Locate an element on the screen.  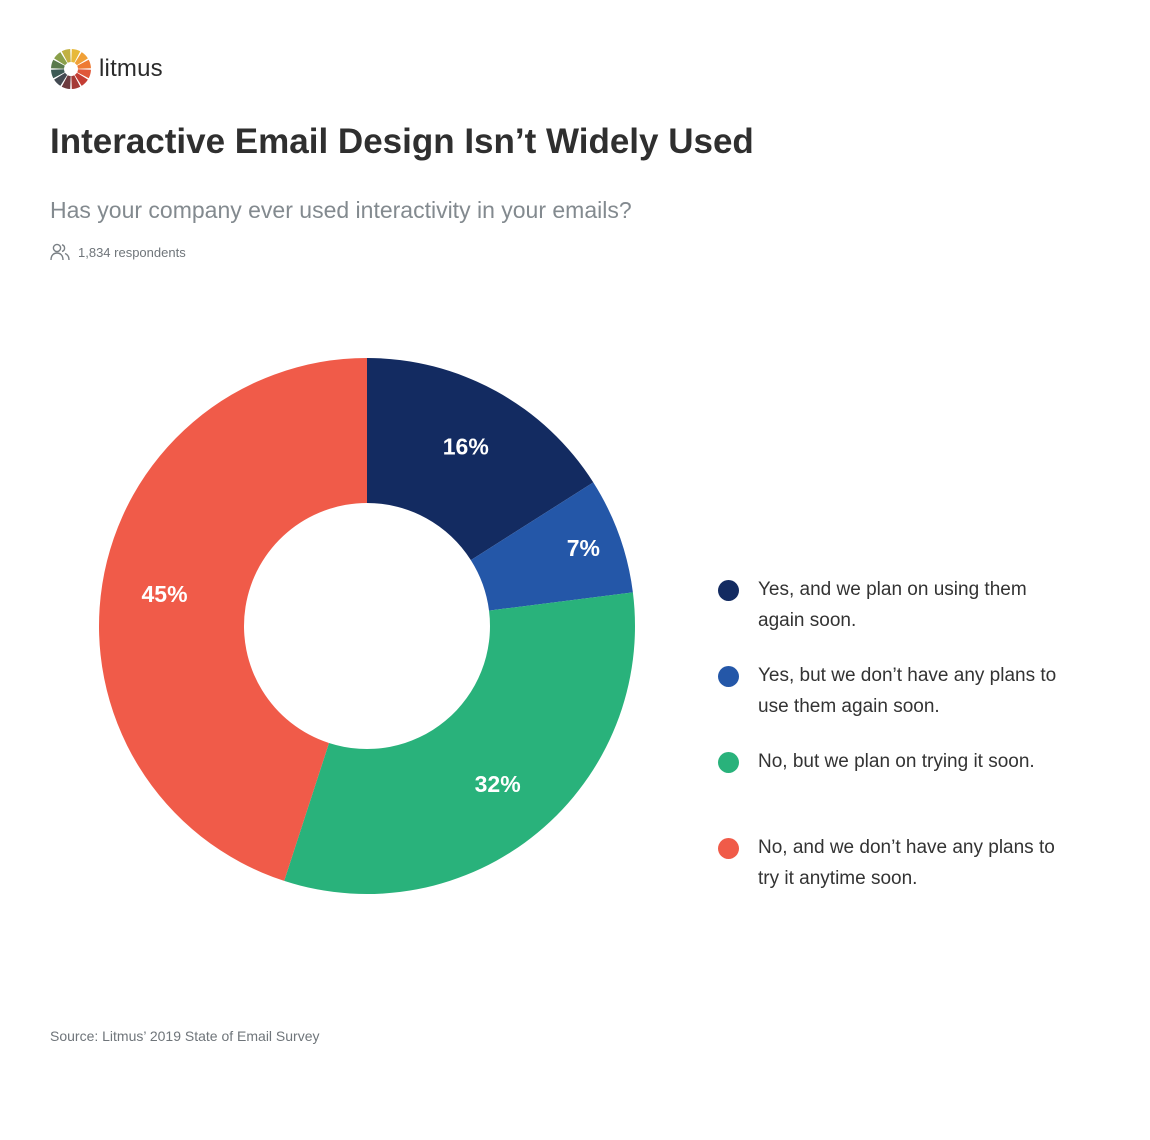
respondents-count: 1,834 respondents is located at coordinates (118, 252).